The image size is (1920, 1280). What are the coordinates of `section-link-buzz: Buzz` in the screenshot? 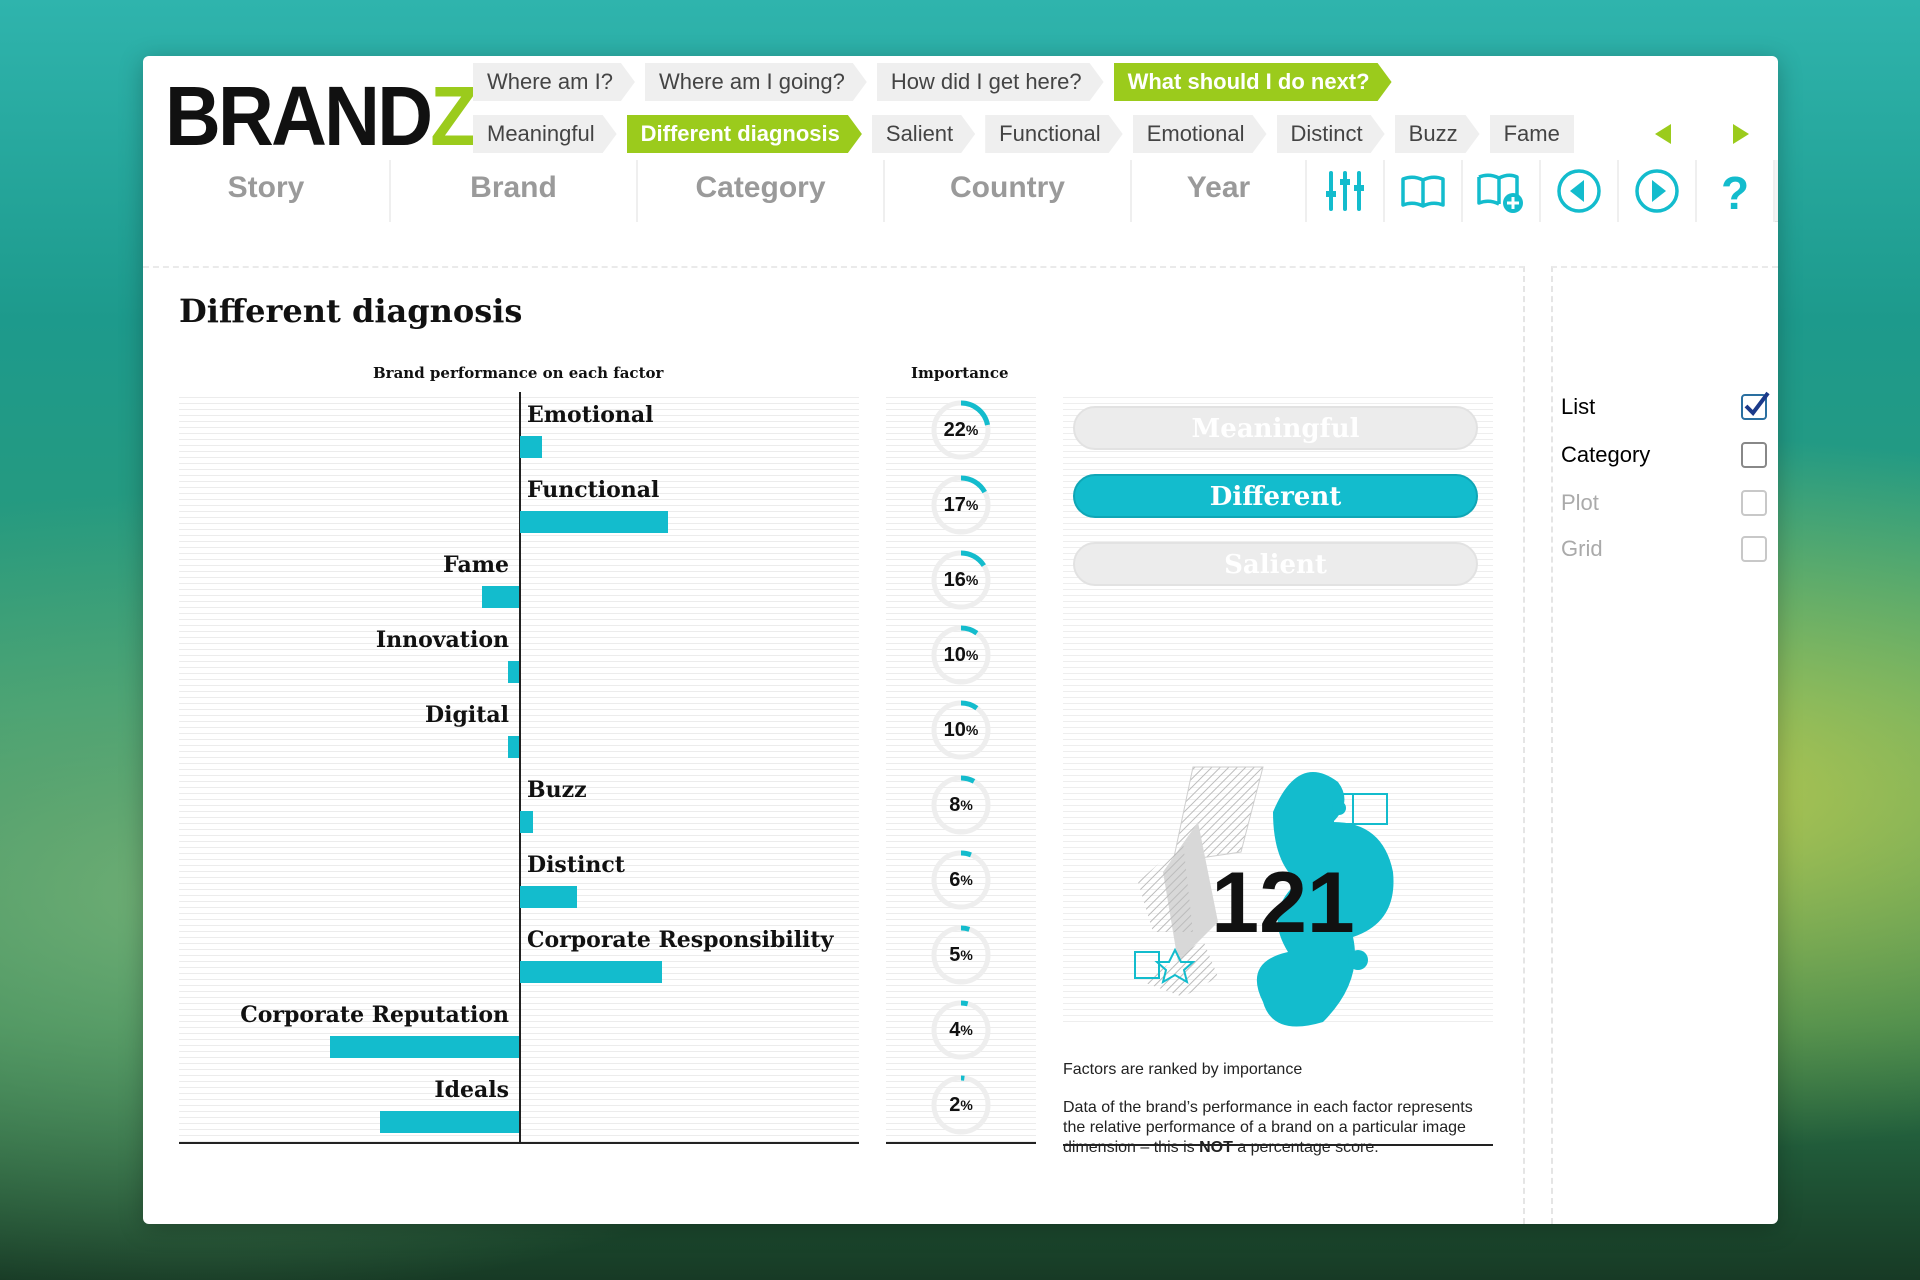 It's located at (1437, 134).